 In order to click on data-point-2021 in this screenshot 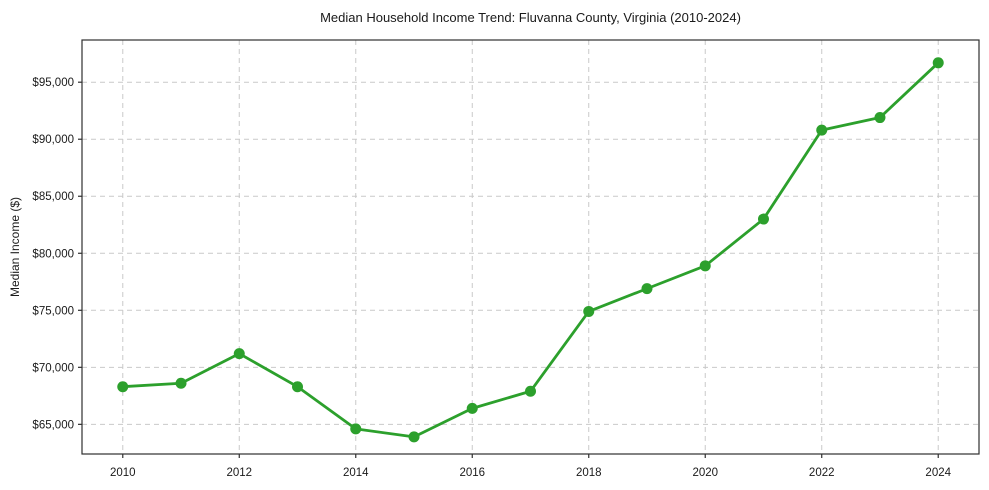, I will do `click(763, 219)`.